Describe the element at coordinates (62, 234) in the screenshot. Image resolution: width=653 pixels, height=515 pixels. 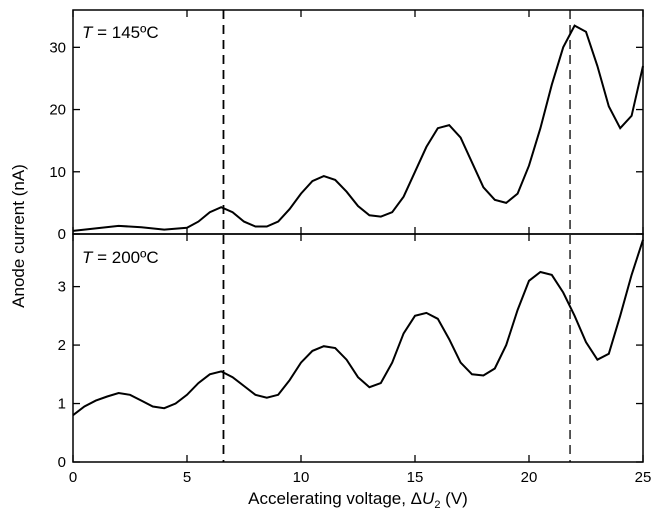
I see `top-y-tick-label: 0` at that location.